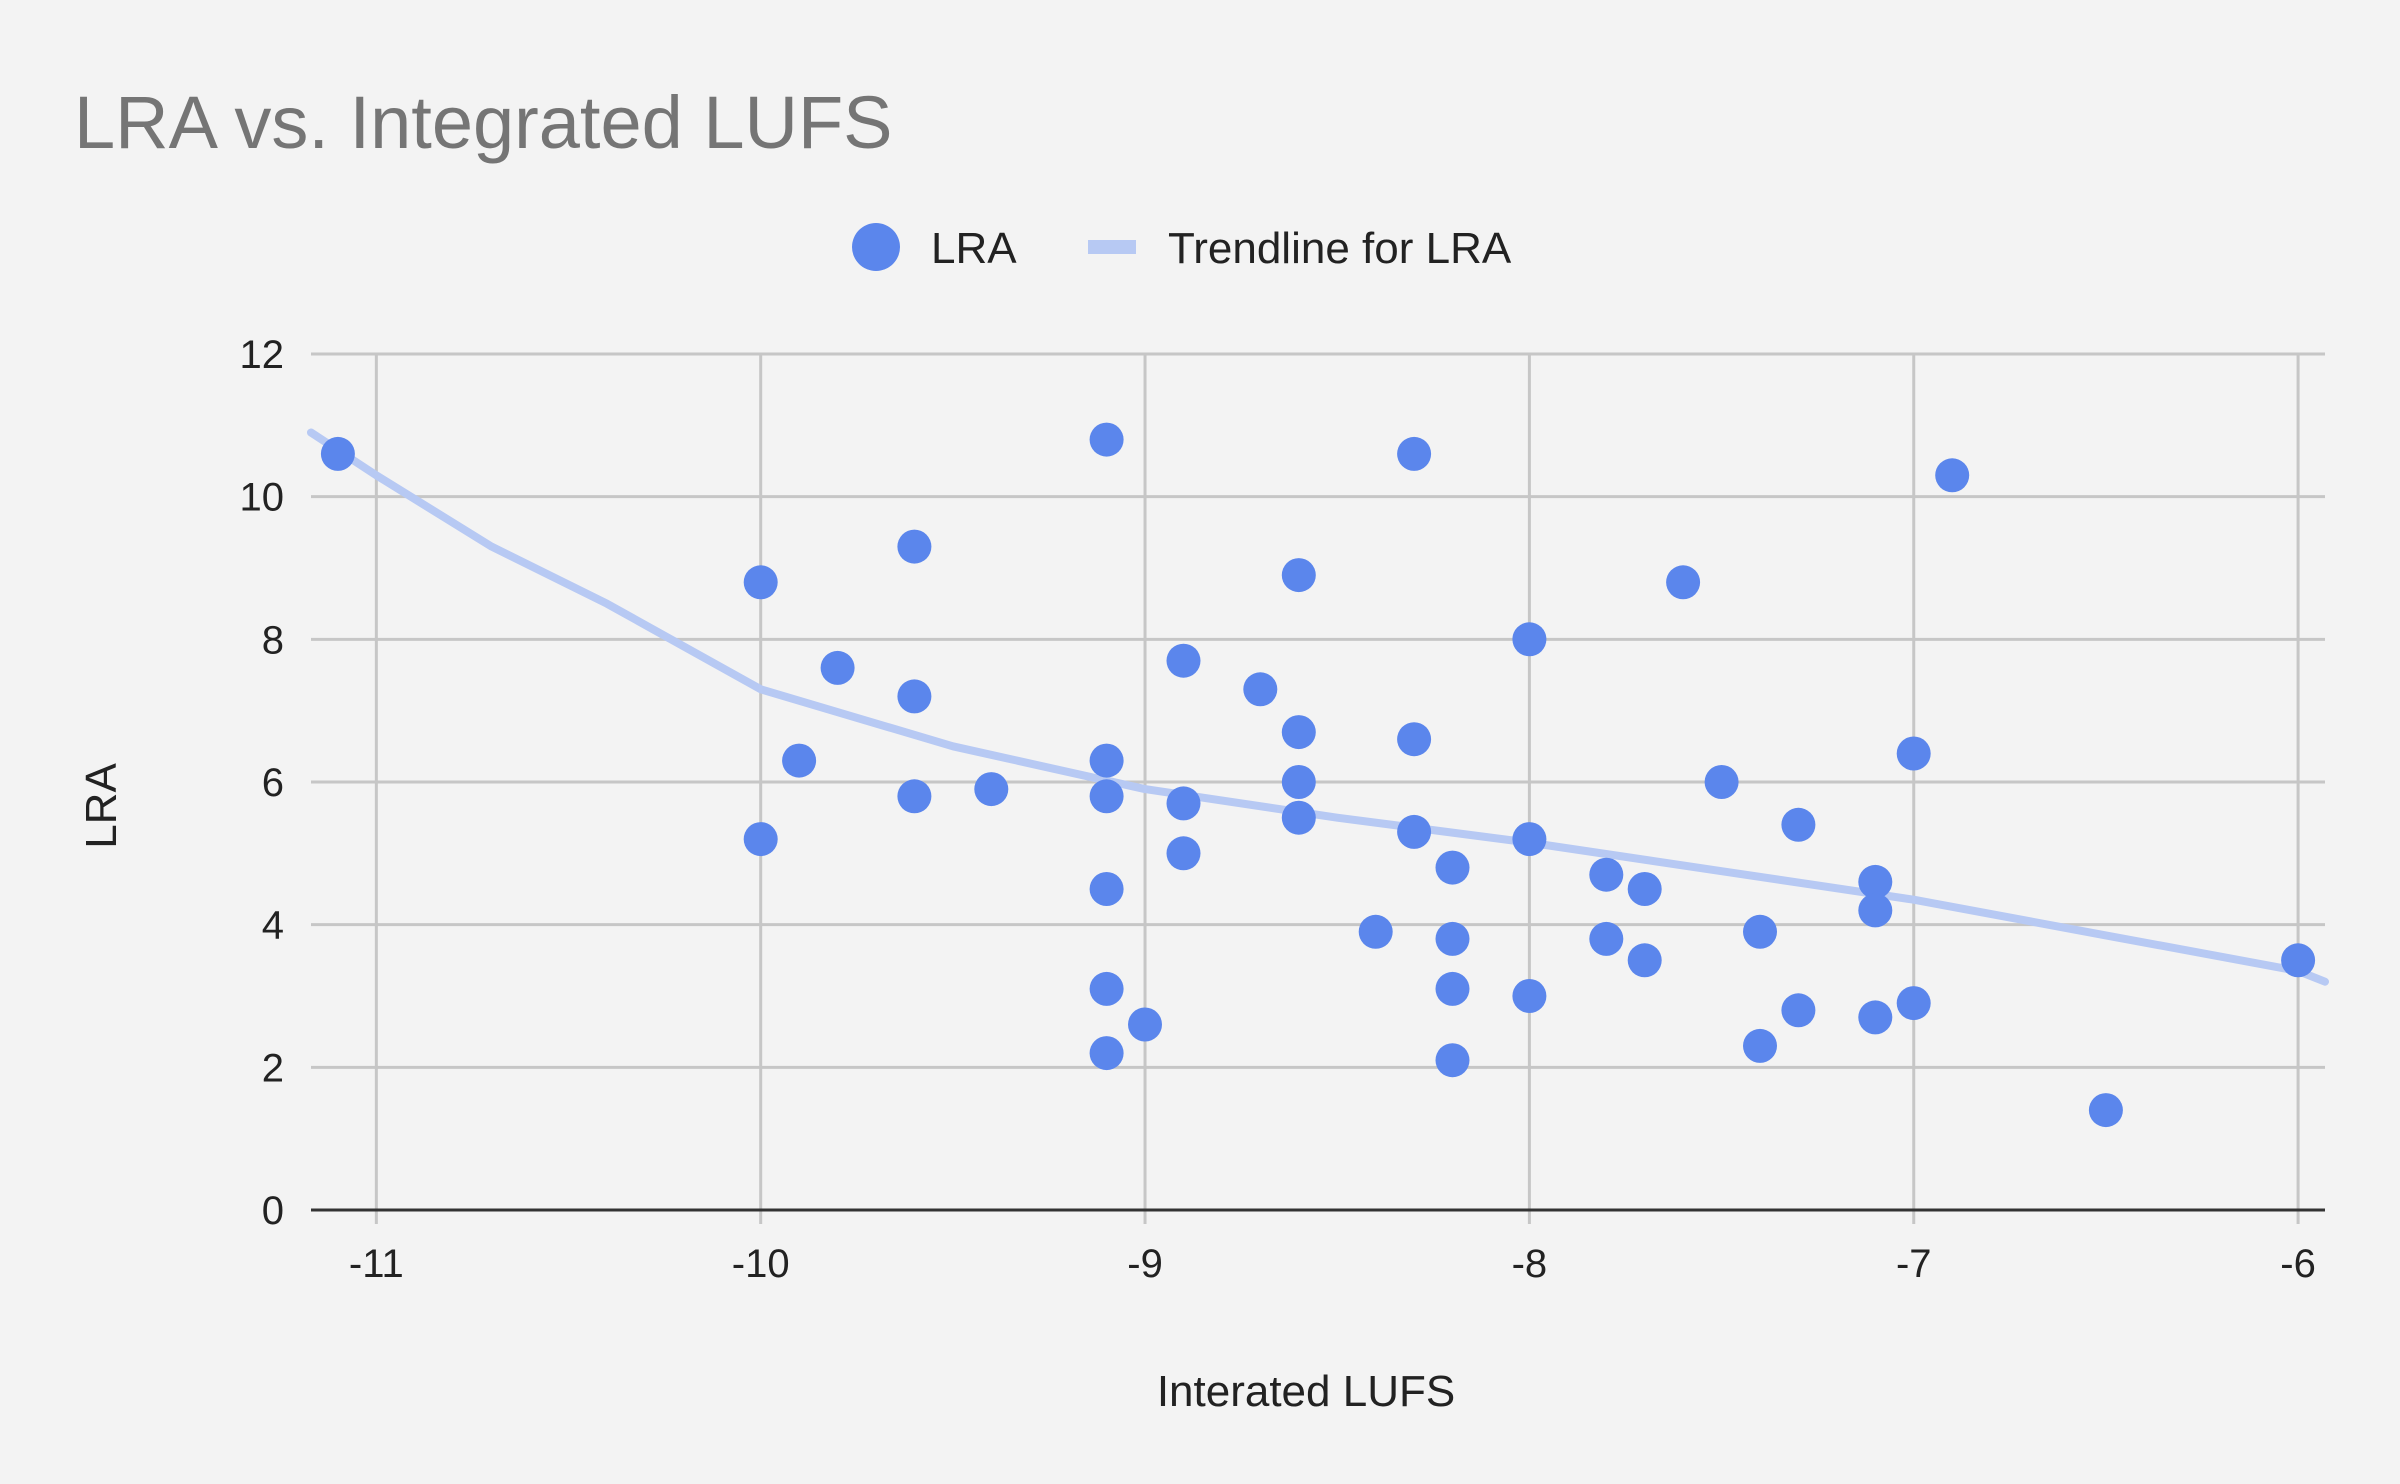  Describe the element at coordinates (273, 640) in the screenshot. I see `y-tick-label: 8` at that location.